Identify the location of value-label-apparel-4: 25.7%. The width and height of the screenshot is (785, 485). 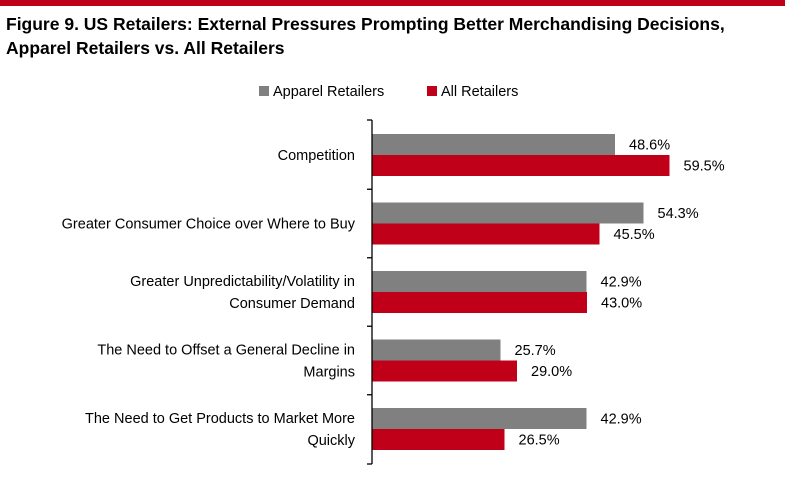
(535, 351).